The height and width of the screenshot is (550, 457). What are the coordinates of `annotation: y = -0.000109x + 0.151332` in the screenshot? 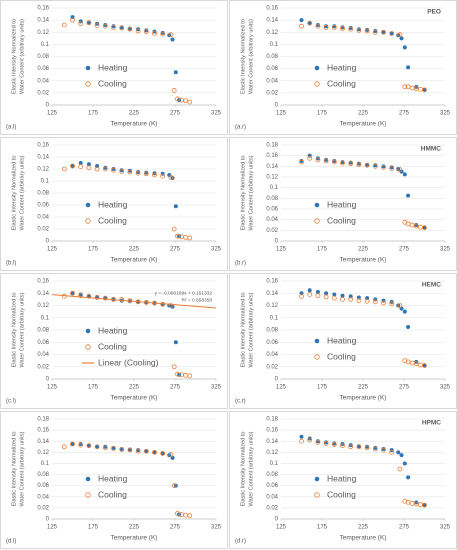 It's located at (184, 293).